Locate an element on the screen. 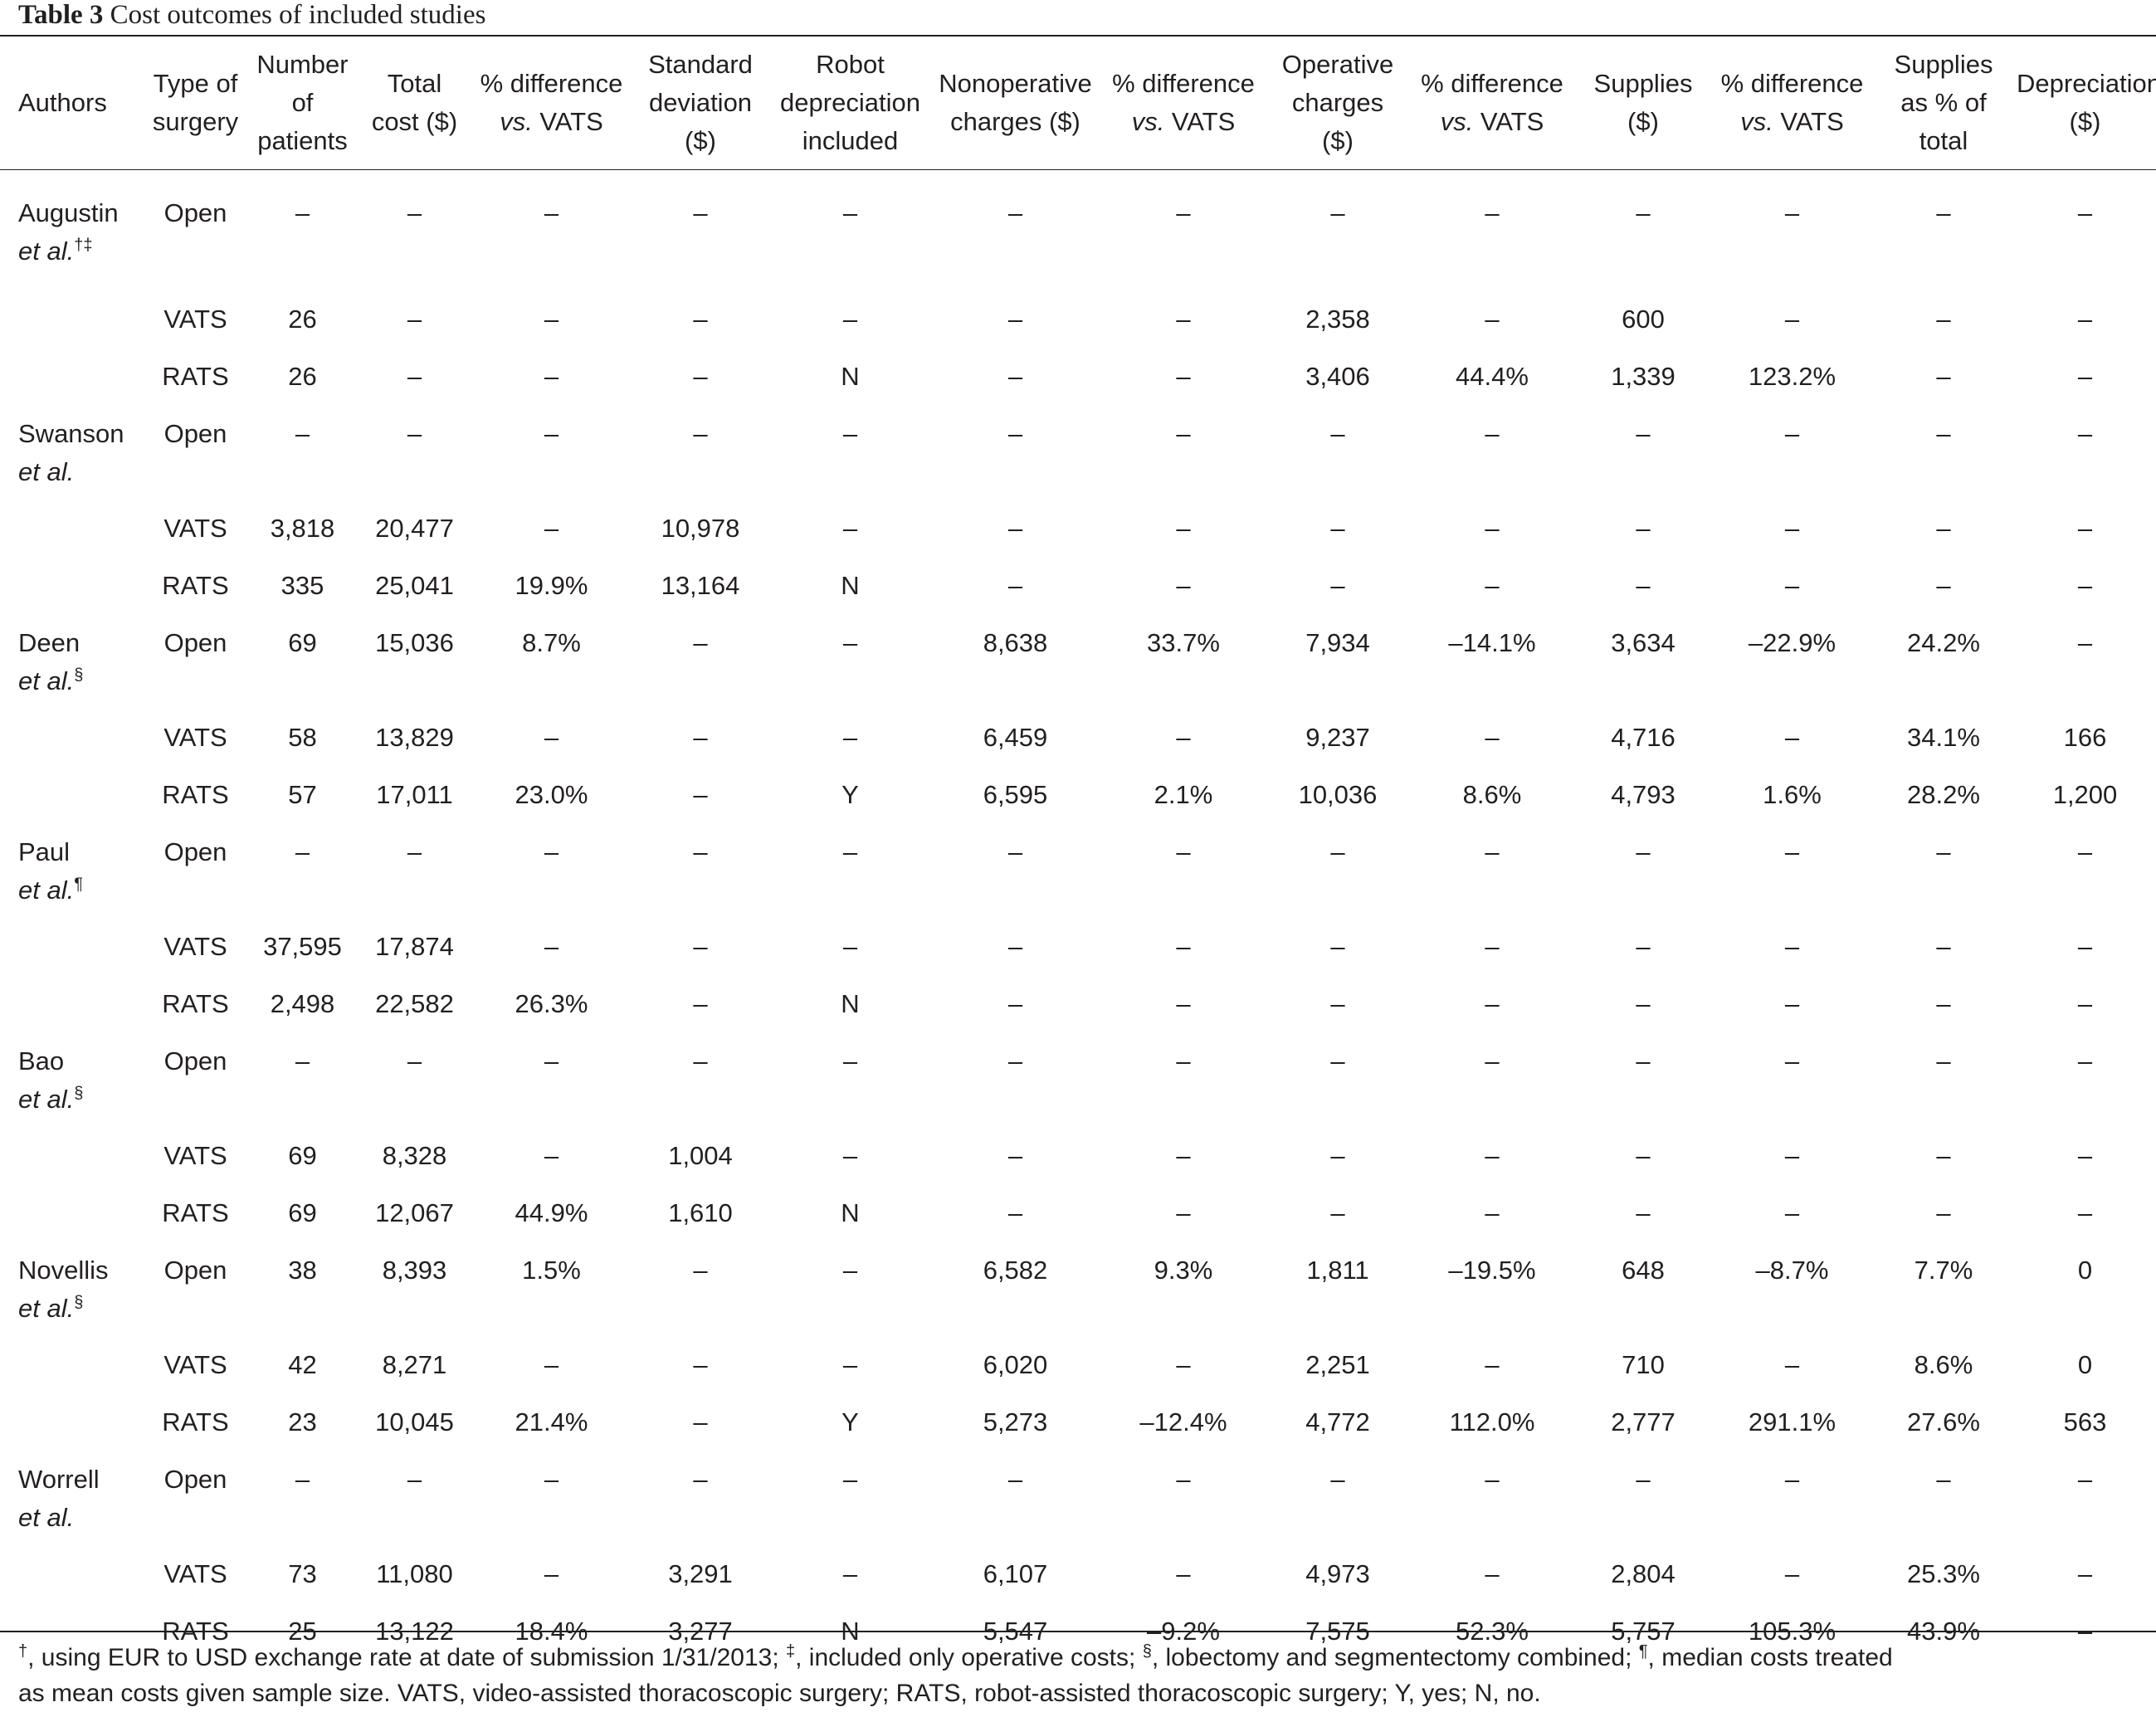 This screenshot has height=1712, width=2156. bottom-rule is located at coordinates (1078, 1631).